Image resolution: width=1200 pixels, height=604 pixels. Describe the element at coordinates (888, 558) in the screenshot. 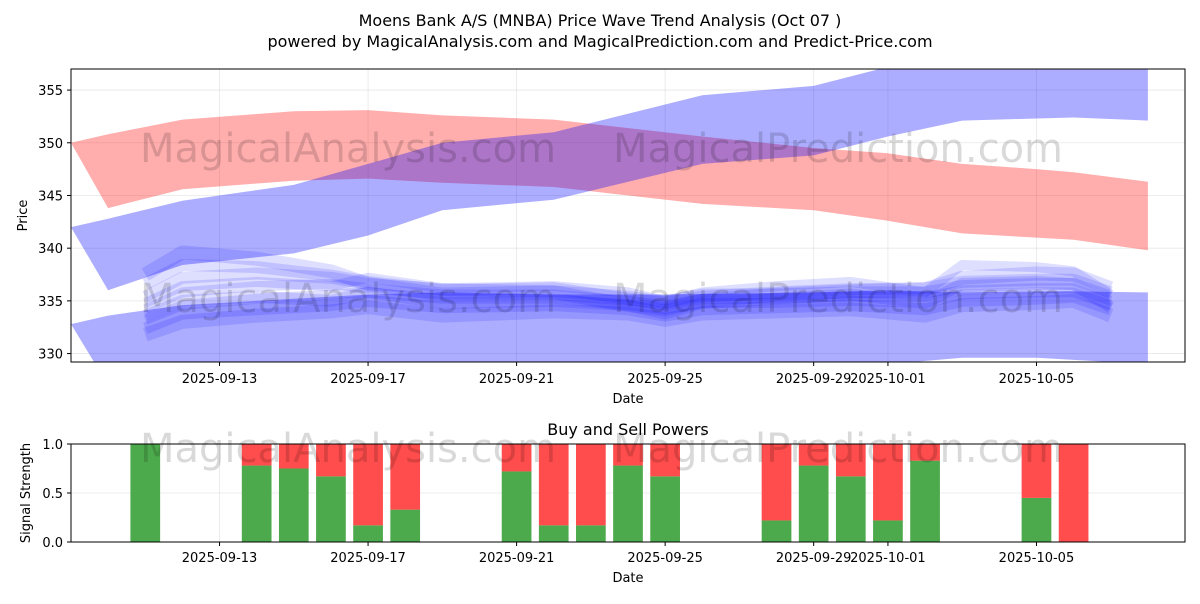

I see `power-x-tick-label: 2025-10-01` at that location.